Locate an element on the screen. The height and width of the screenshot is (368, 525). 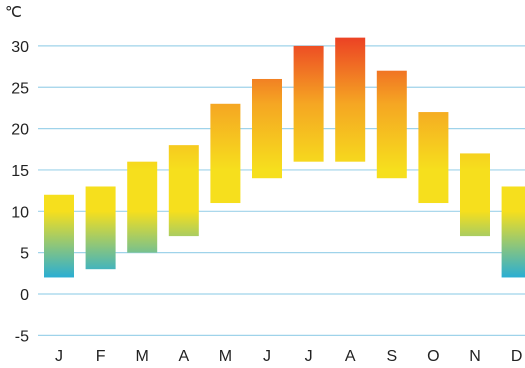
y-tick-label: 0 is located at coordinates (24, 295).